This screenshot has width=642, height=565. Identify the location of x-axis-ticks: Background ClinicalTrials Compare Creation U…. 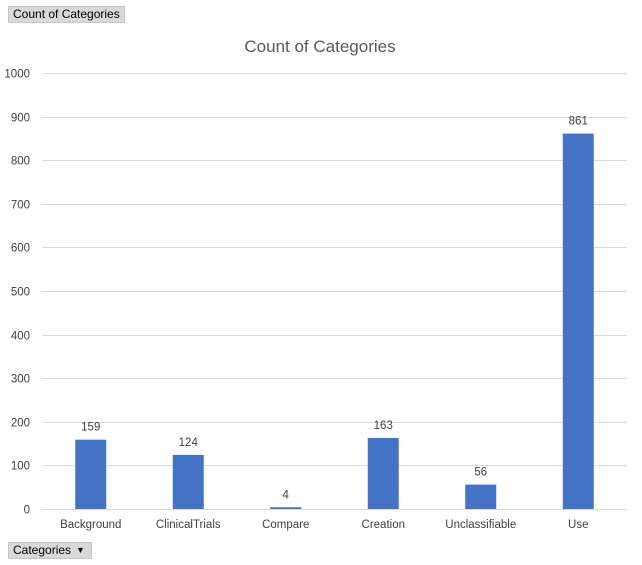
(324, 525).